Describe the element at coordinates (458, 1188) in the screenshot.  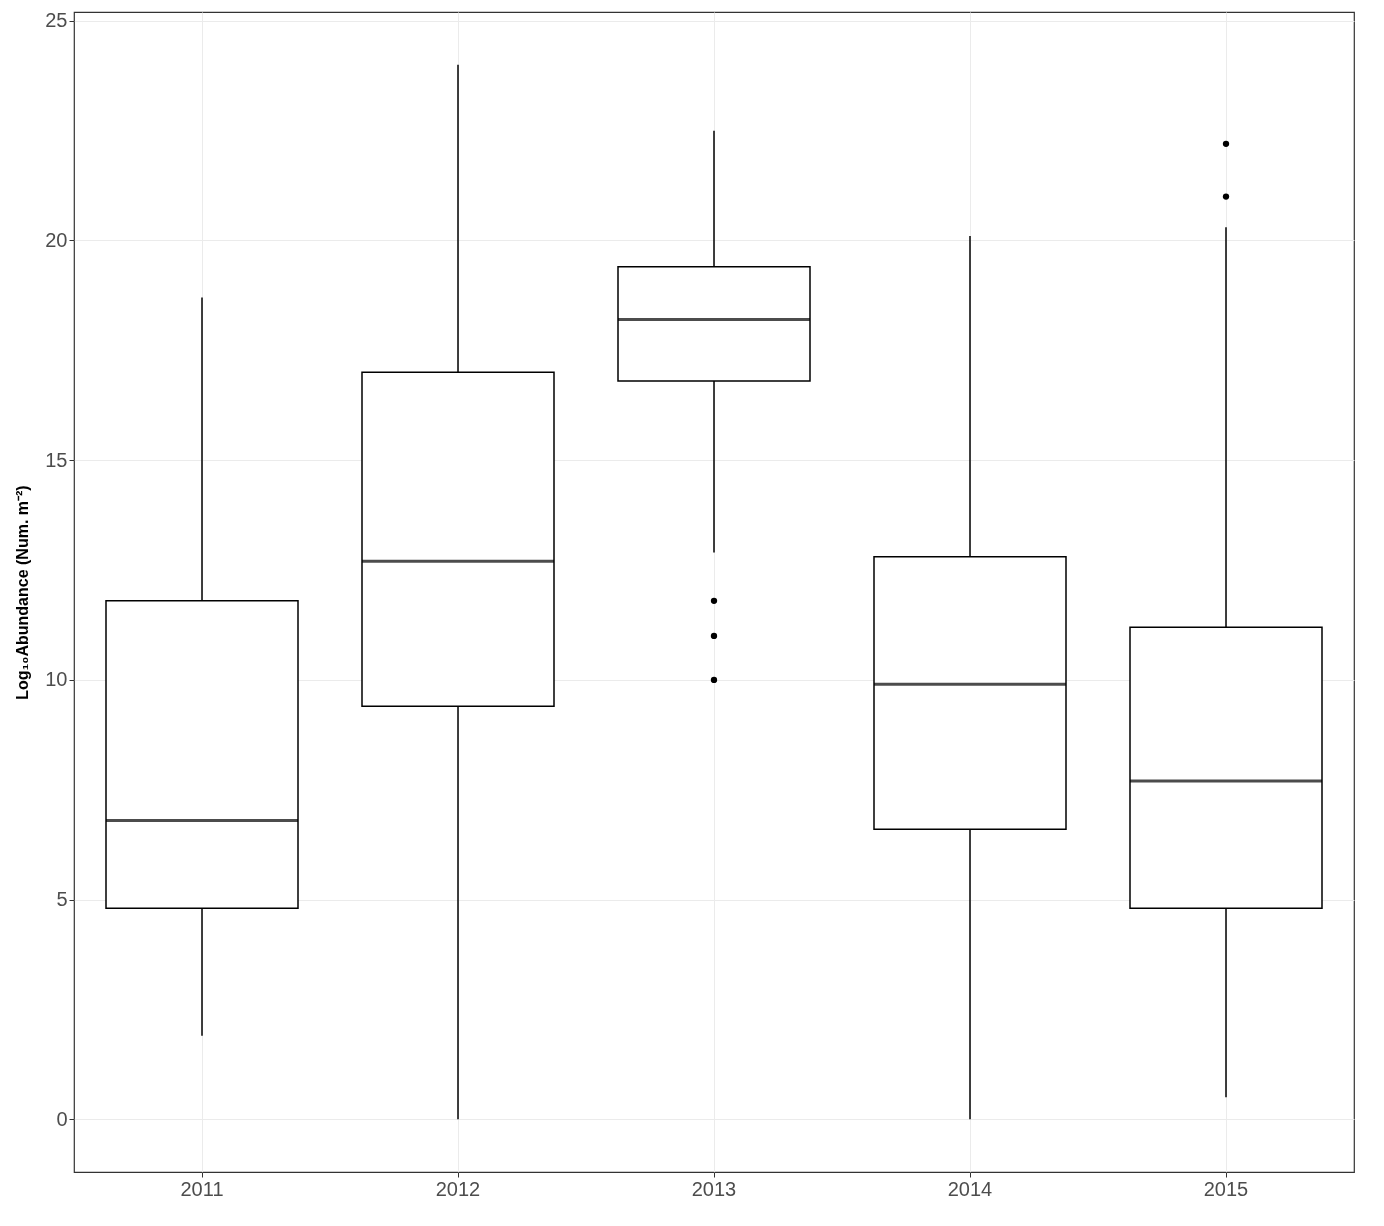
I see `x-tick-label: 2012` at that location.